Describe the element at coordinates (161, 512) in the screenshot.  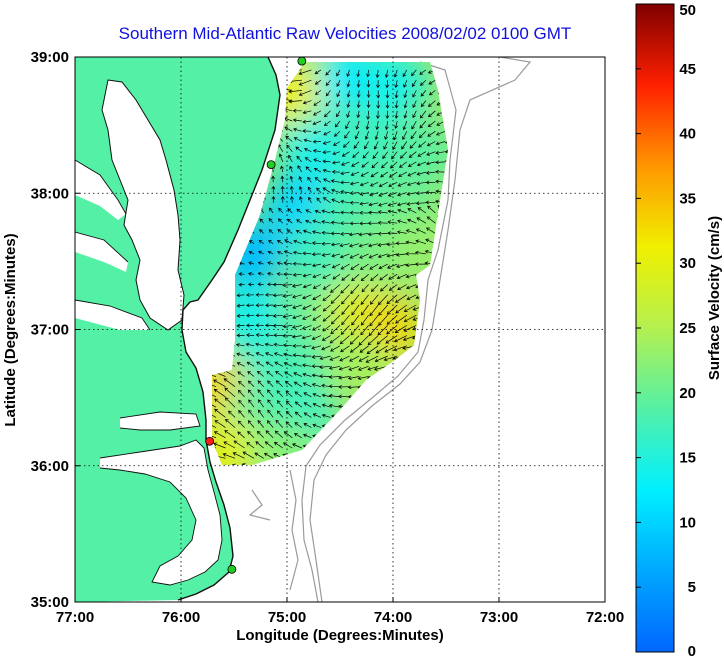
I see `pamlico-sound` at that location.